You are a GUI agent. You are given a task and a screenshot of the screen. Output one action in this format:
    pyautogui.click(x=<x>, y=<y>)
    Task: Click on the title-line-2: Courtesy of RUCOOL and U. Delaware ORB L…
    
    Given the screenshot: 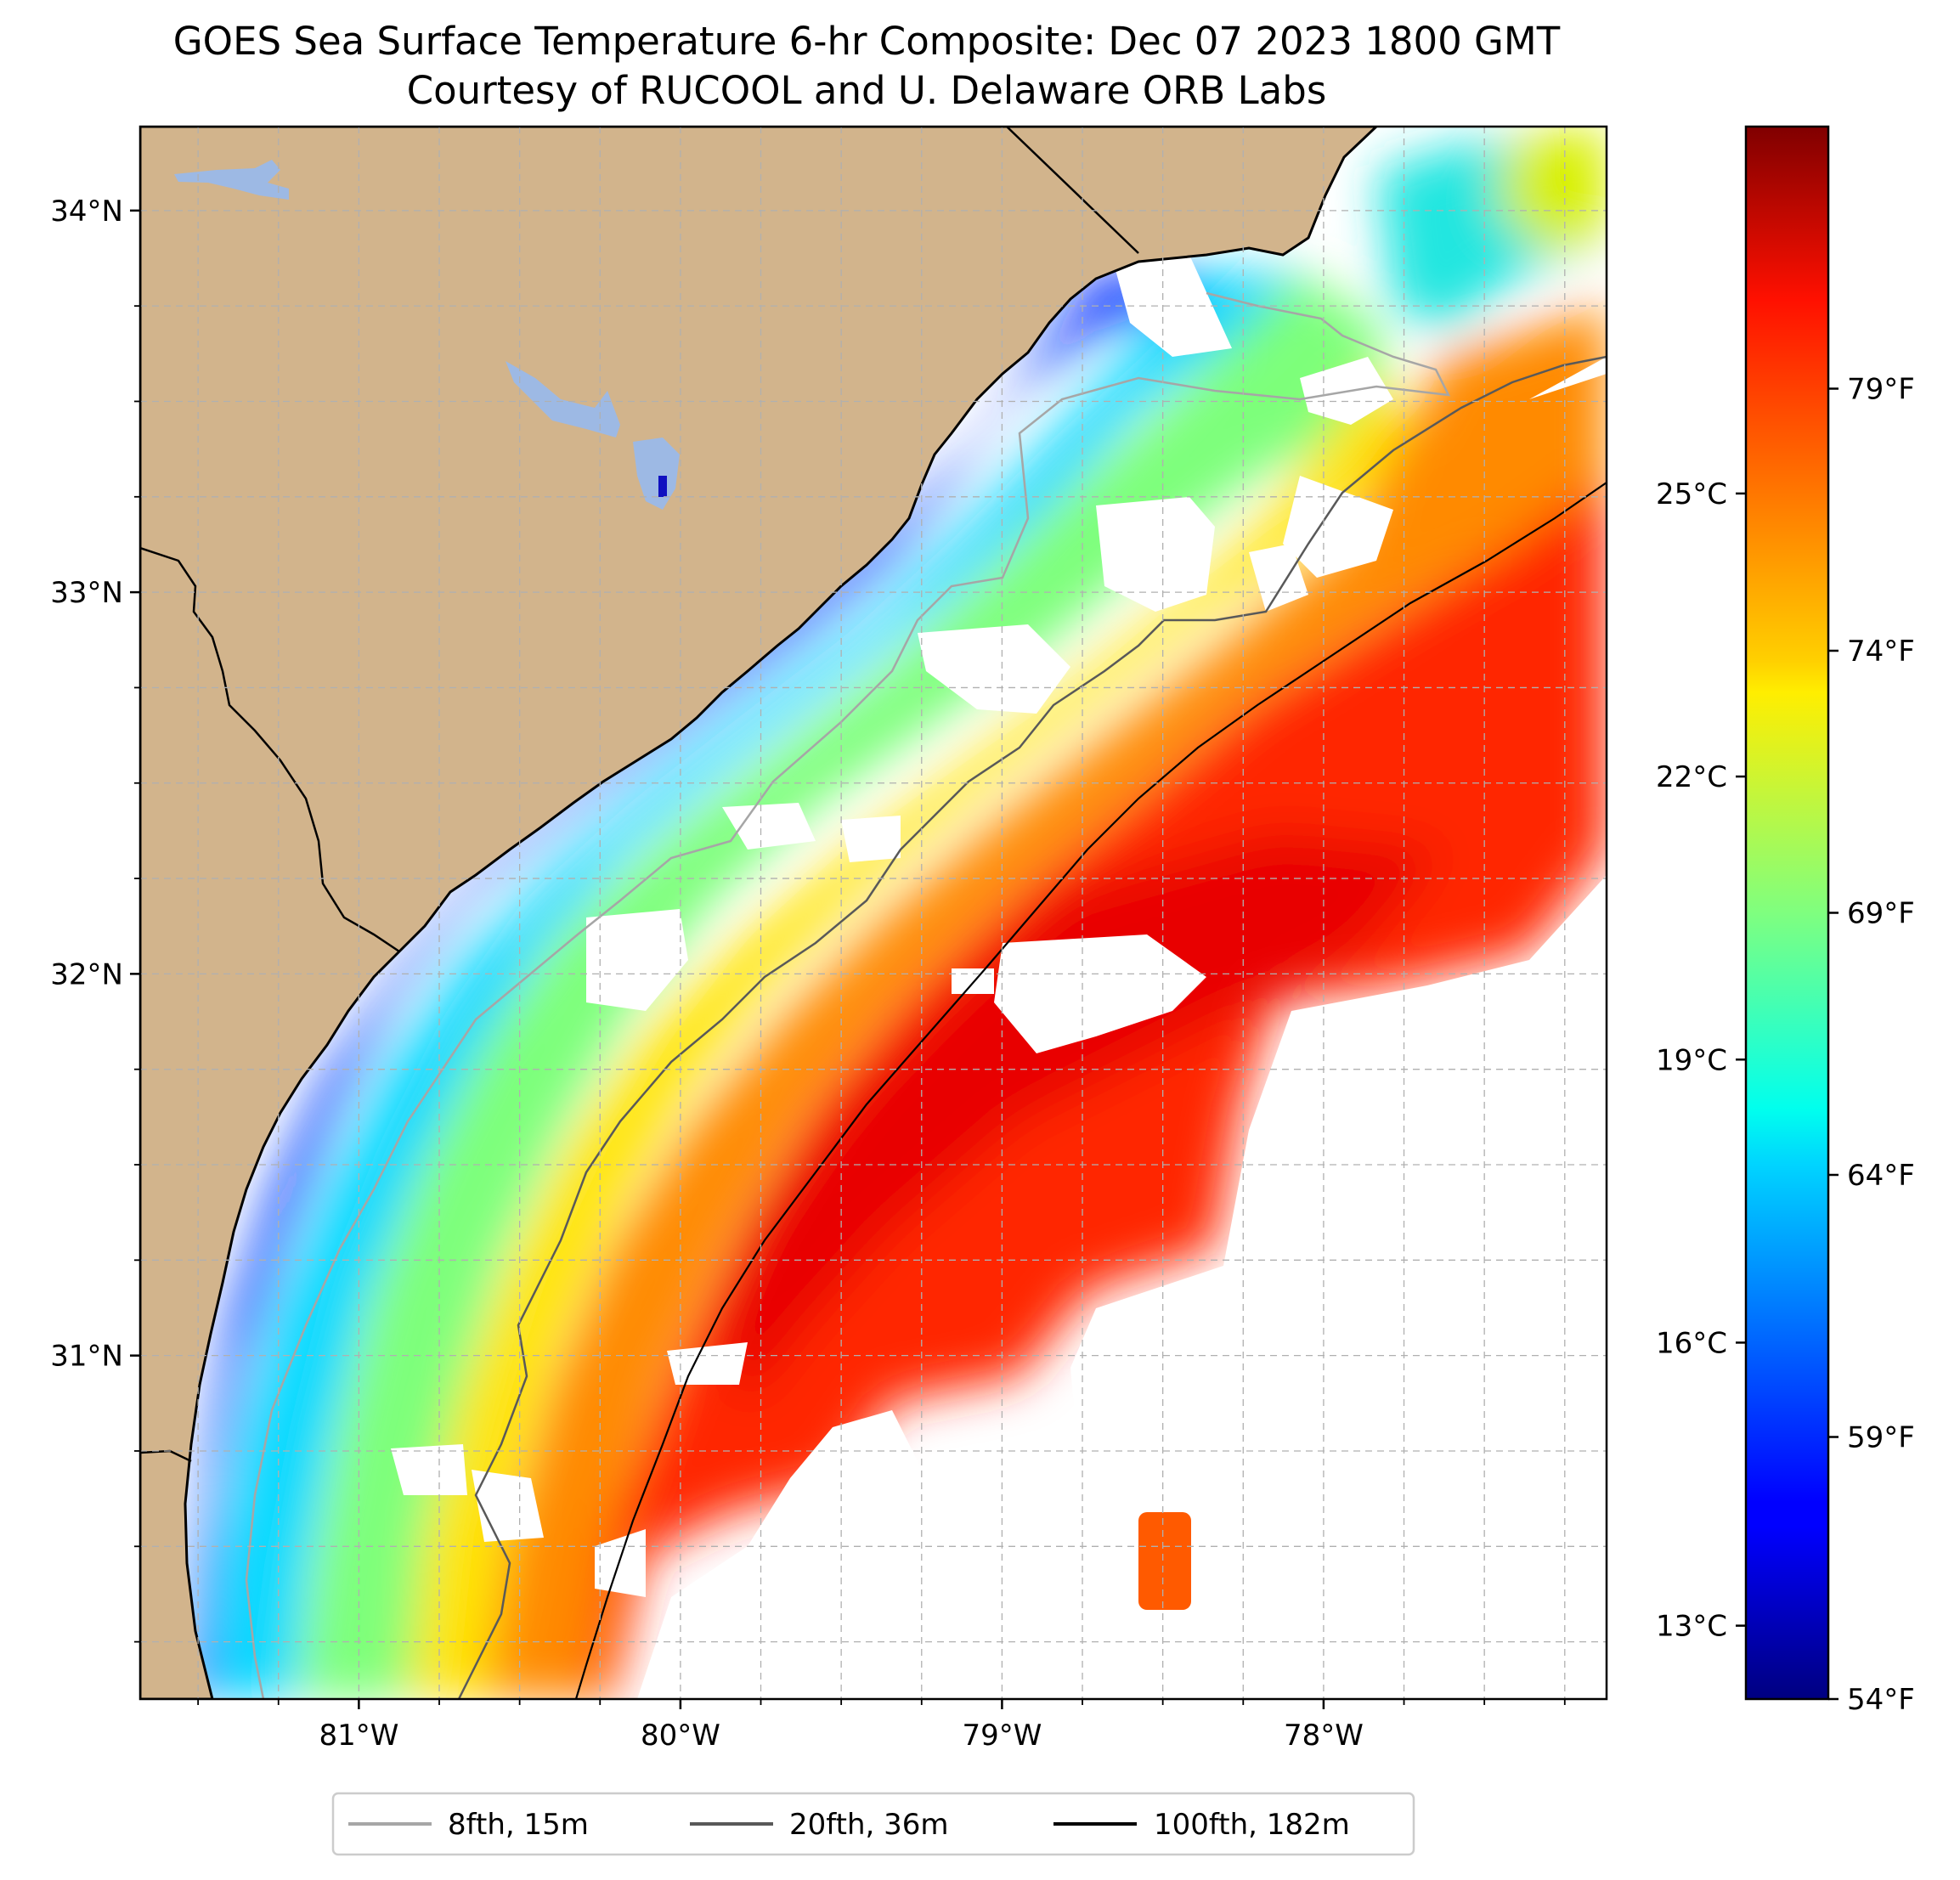 What is the action you would take?
    pyautogui.click(x=867, y=91)
    